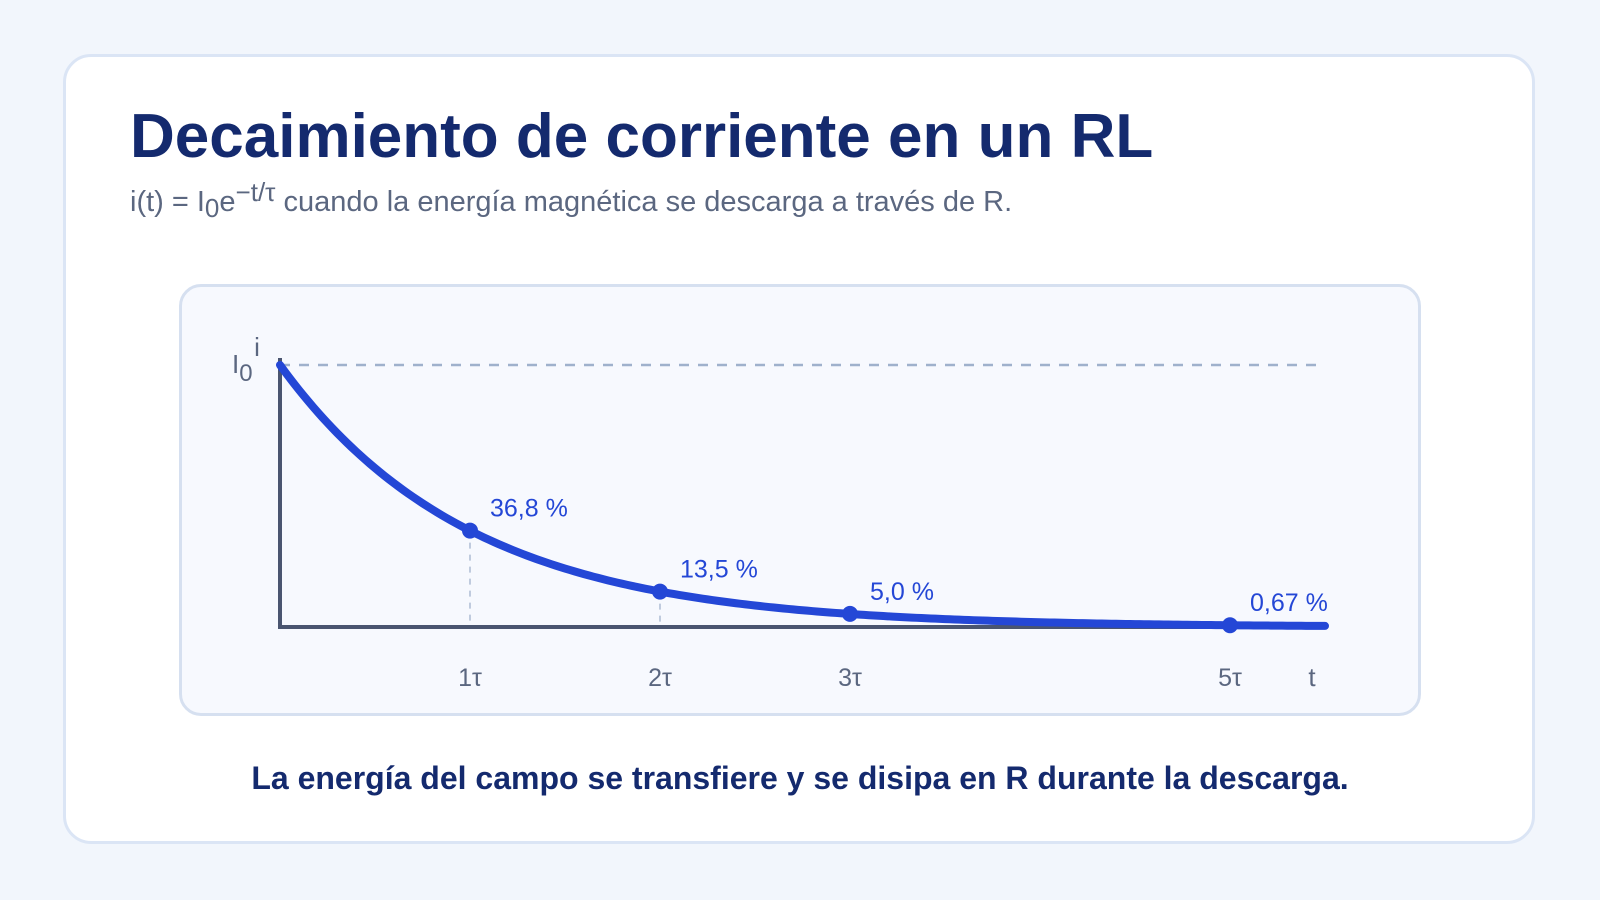 Image resolution: width=1600 pixels, height=900 pixels. I want to click on formula-prefix: i(t) = I, so click(167, 202).